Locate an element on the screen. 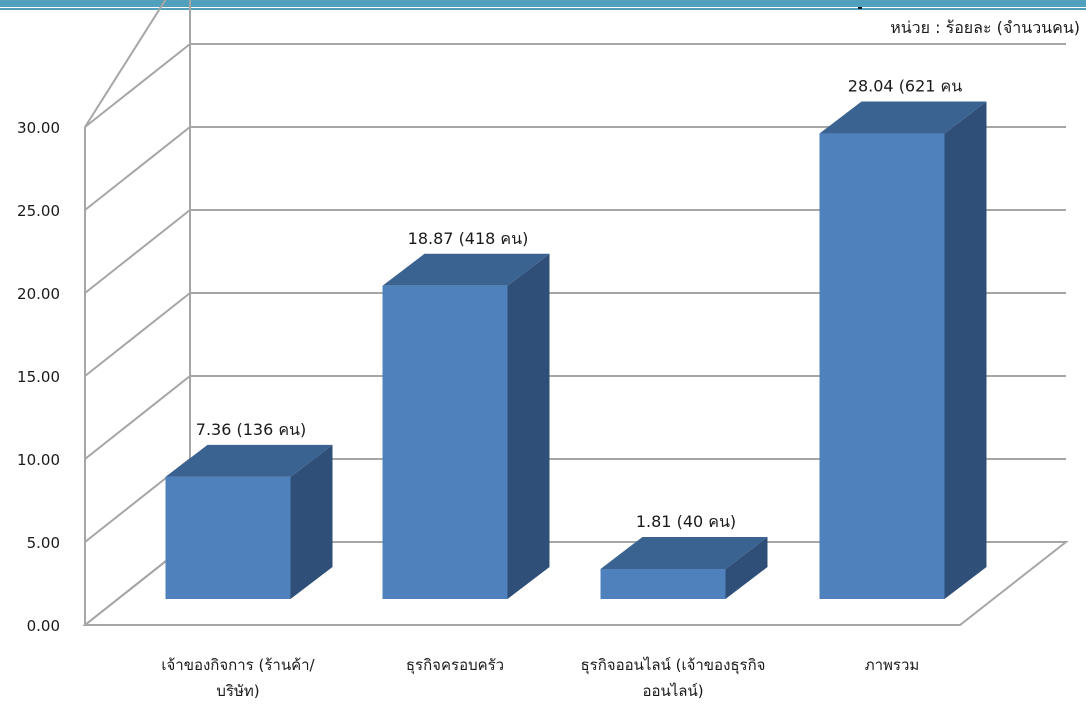 This screenshot has height=704, width=1086. category-label: ภาพรวม is located at coordinates (892, 665).